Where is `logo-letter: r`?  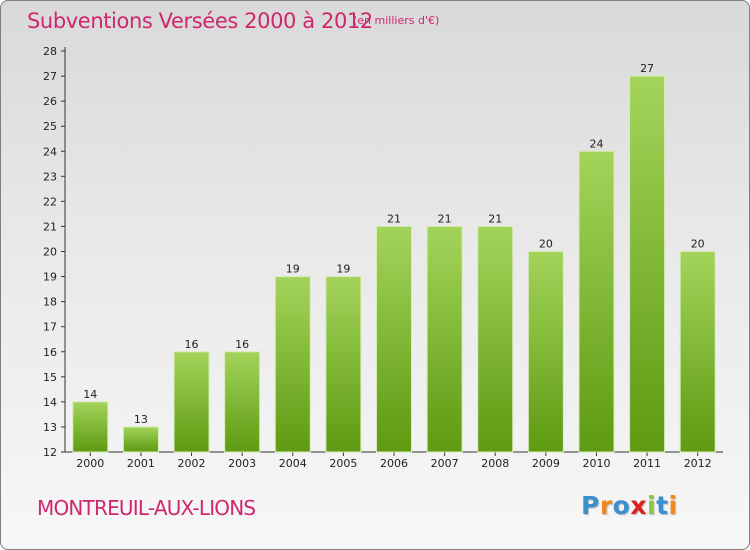 logo-letter: r is located at coordinates (606, 505).